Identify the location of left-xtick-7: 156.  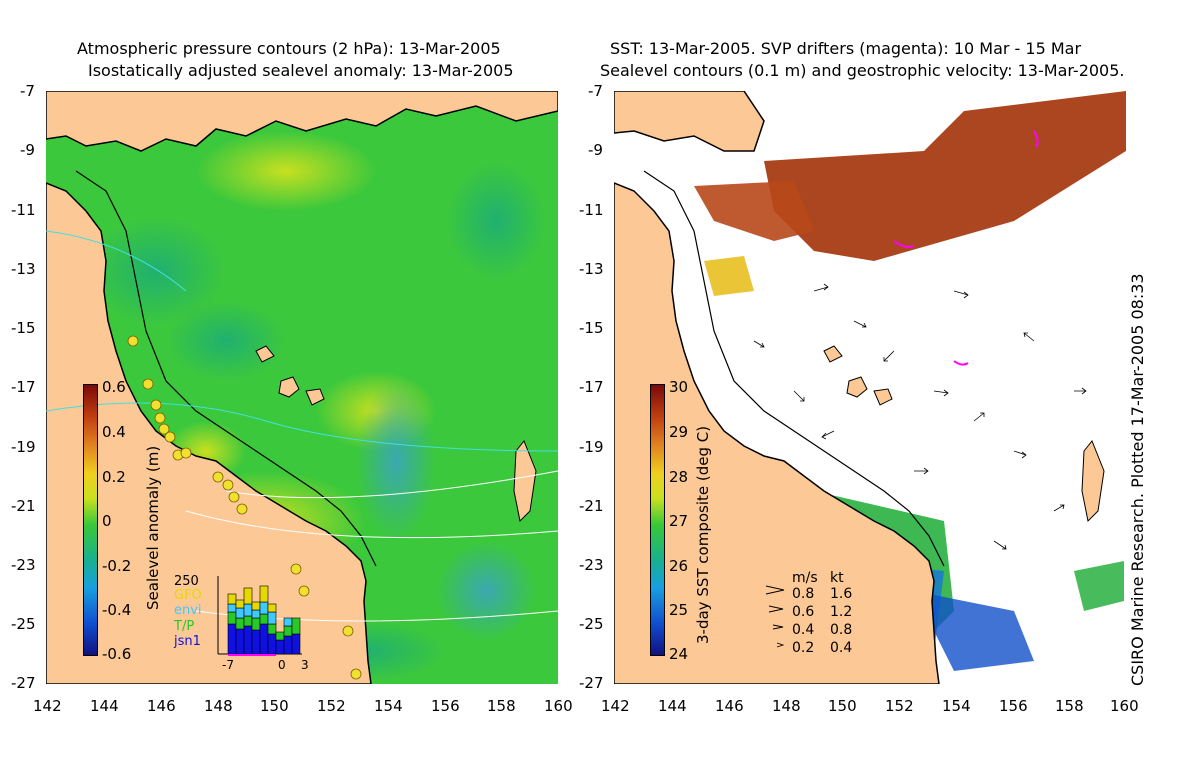
(445, 706).